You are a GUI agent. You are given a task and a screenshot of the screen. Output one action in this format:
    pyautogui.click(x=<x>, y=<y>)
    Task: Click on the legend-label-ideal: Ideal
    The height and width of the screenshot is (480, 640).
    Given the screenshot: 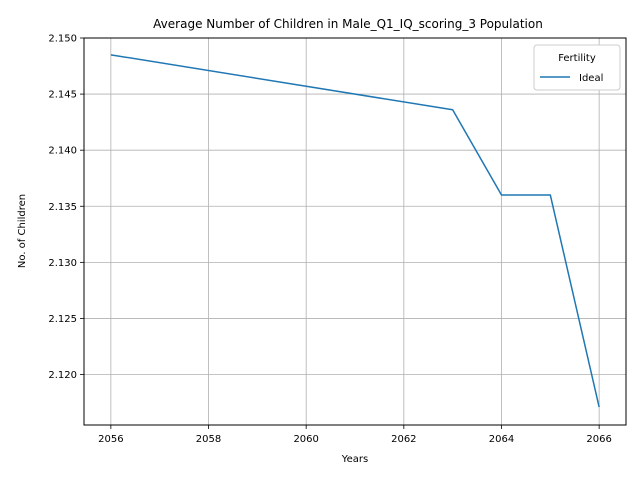 What is the action you would take?
    pyautogui.click(x=591, y=78)
    